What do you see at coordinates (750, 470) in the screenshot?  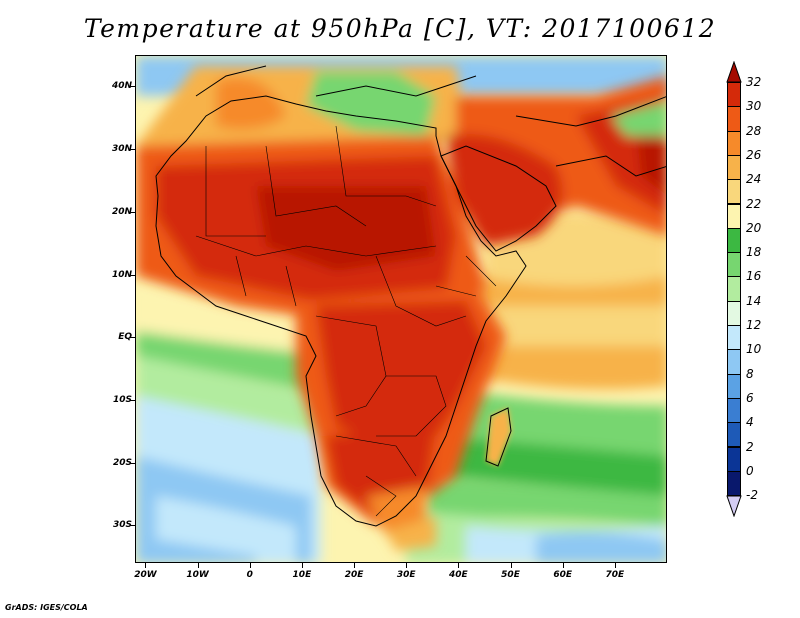 I see `colorbar-level-label: 0` at bounding box center [750, 470].